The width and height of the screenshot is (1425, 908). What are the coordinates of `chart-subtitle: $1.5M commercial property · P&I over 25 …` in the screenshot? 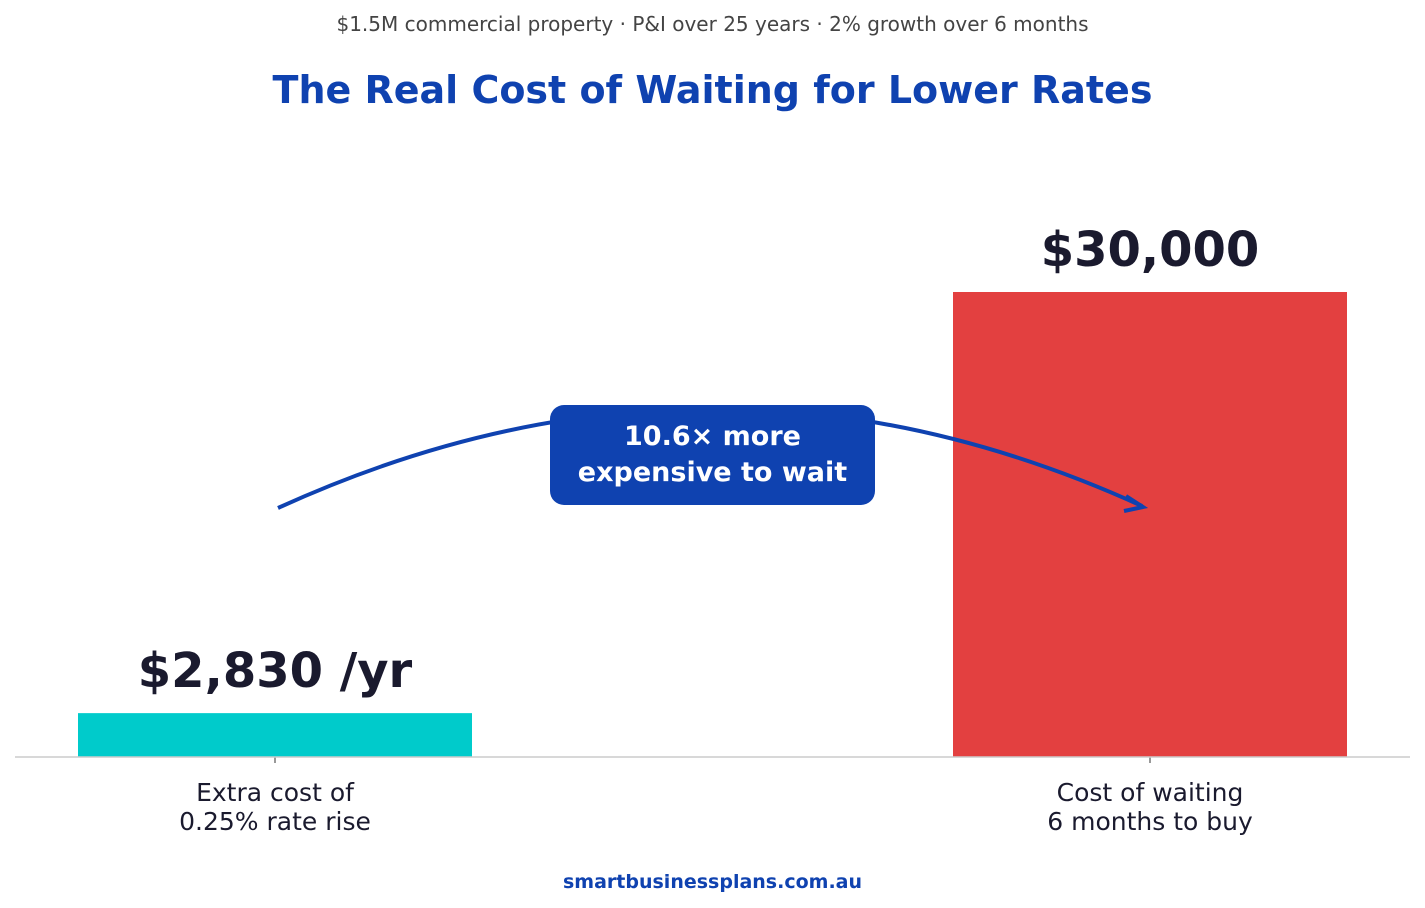 It's located at (712, 24).